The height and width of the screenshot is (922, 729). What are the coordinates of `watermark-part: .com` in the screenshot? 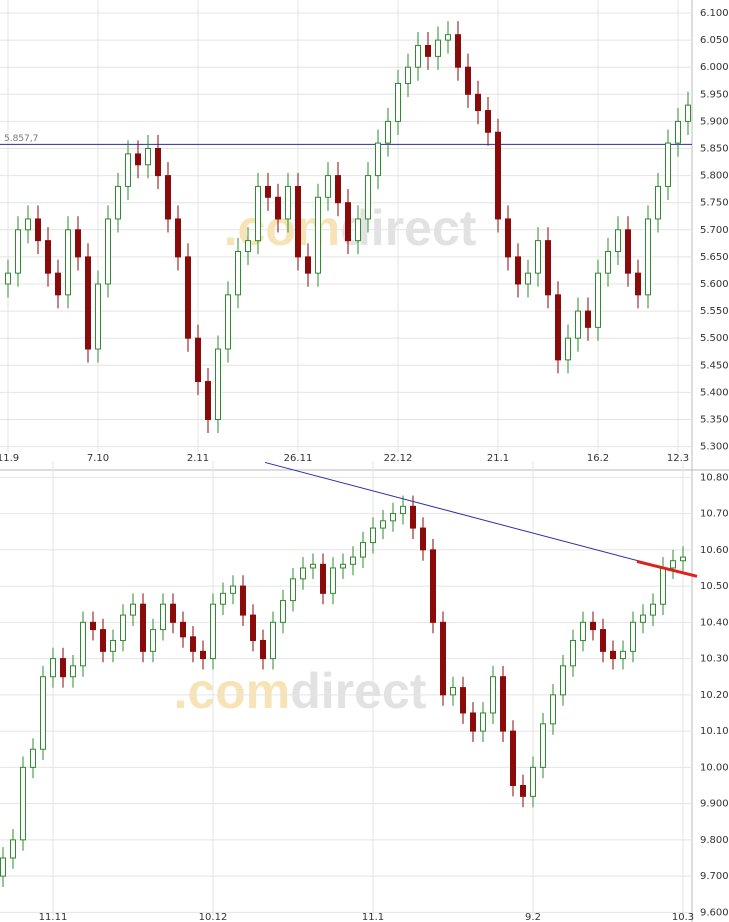 It's located at (232, 691).